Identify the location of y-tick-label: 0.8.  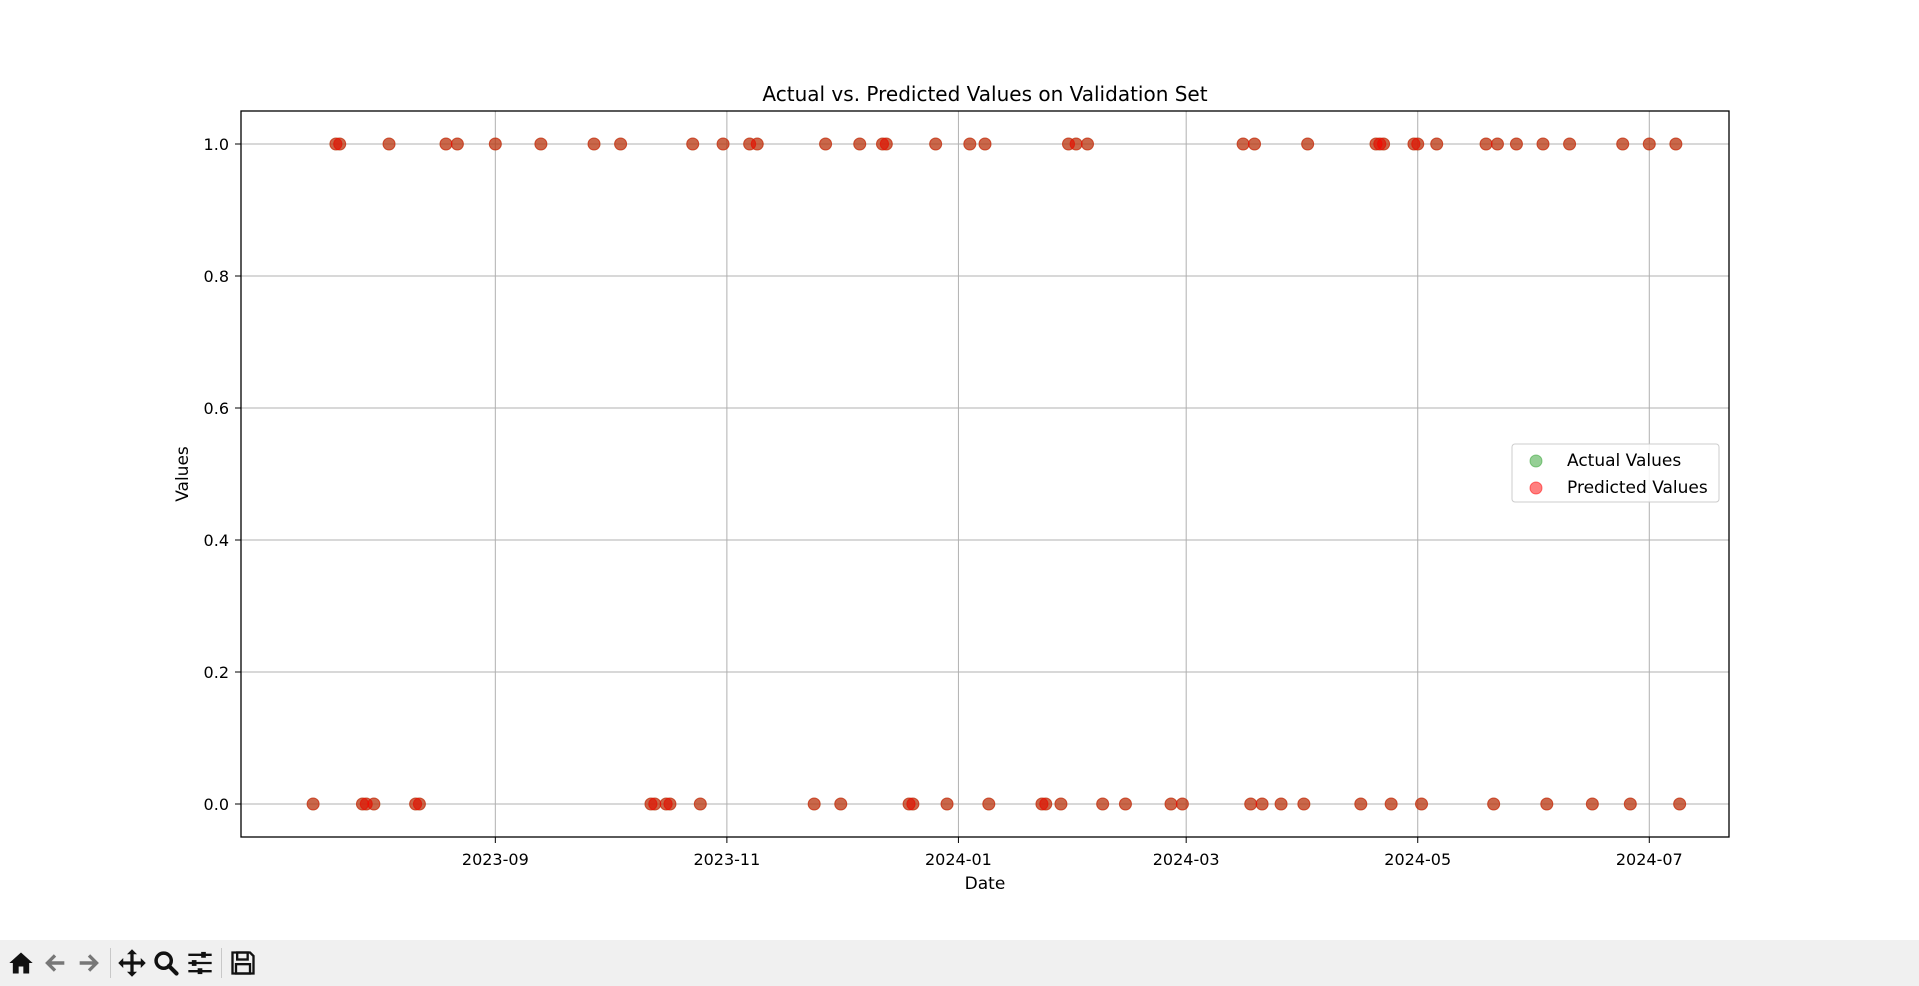
(216, 276).